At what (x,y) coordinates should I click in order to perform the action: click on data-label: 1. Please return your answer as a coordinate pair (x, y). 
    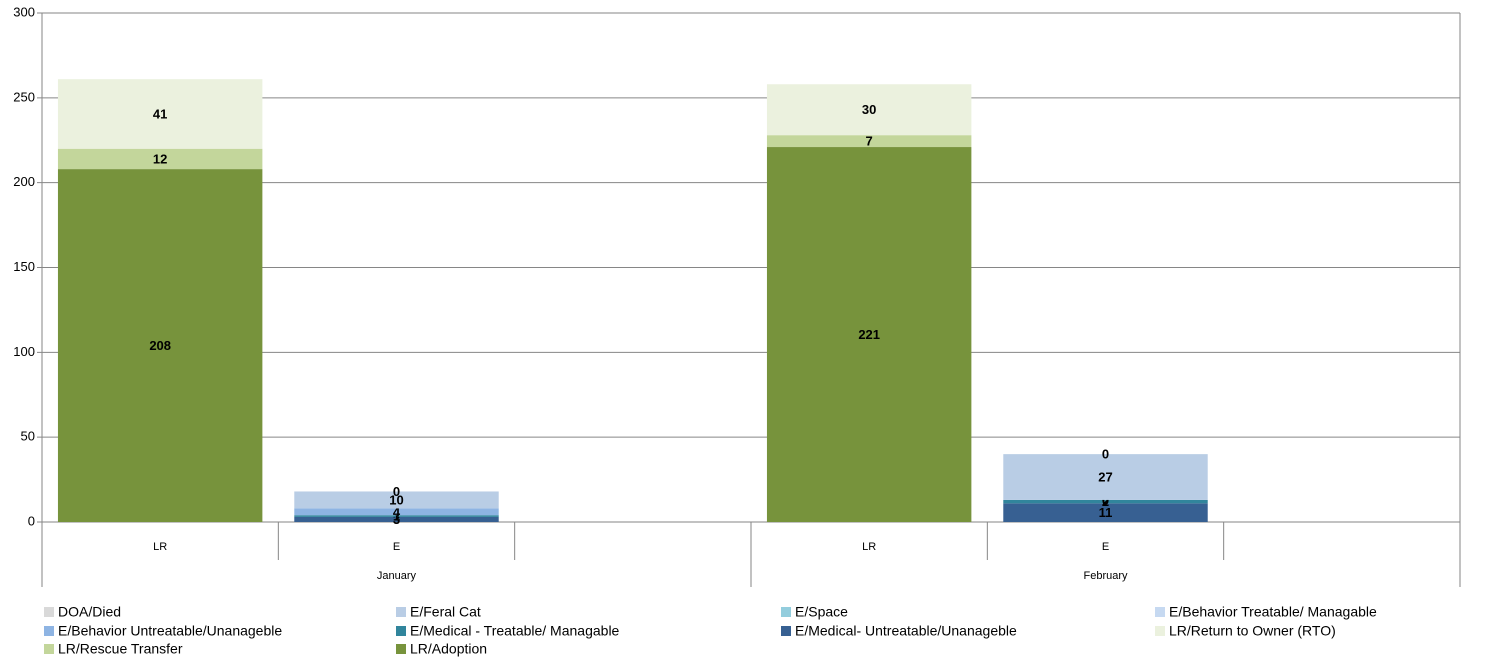
    Looking at the image, I should click on (396, 515).